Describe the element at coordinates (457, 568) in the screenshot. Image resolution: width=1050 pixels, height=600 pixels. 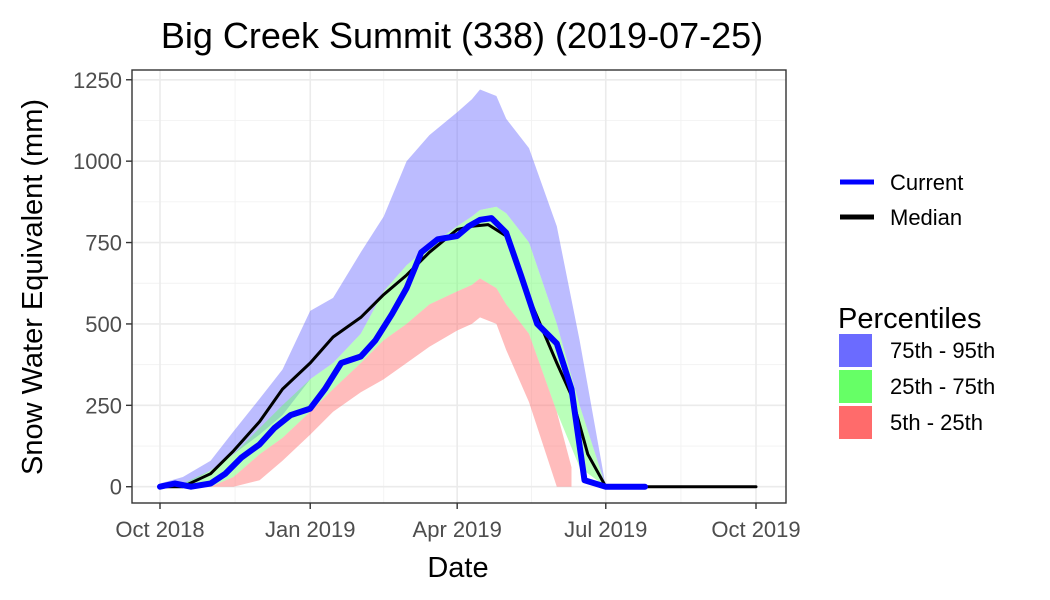
I see `x-axis-title: Date` at that location.